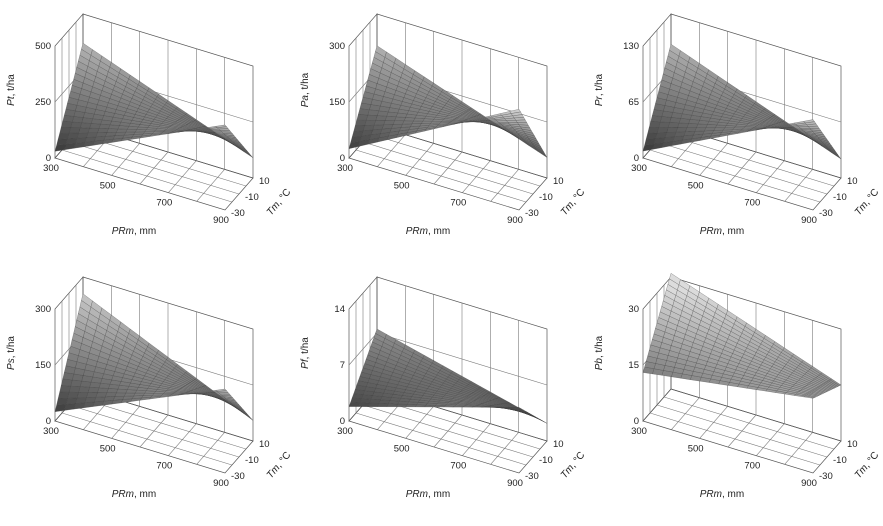 The image size is (883, 526). I want to click on surface-mesh, so click(448, 101).